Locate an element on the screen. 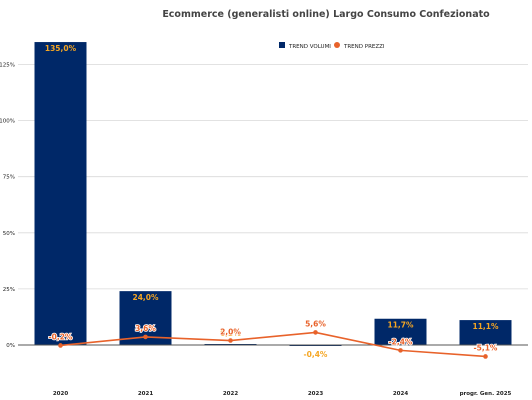 The height and width of the screenshot is (400, 532). line-value-label: -0,2% is located at coordinates (61, 336).